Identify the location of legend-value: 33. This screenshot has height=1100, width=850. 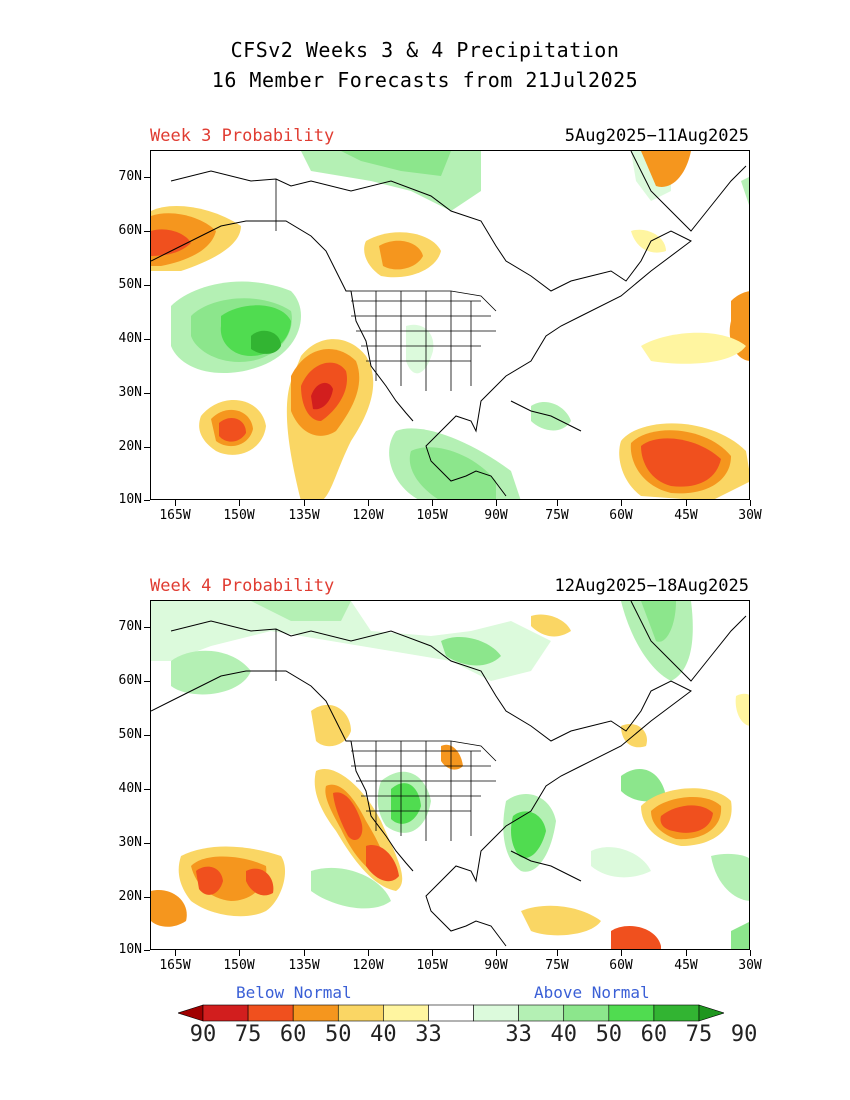
(428, 1034).